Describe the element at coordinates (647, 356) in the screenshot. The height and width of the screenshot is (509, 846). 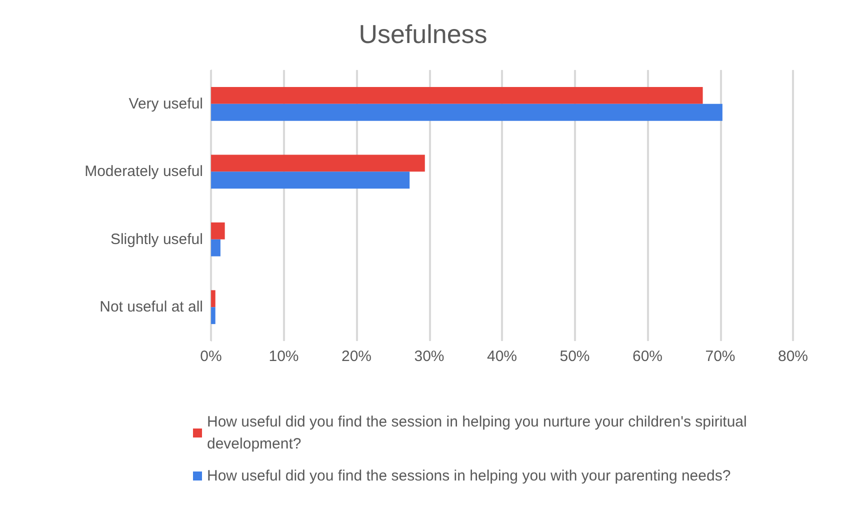
I see `x-tick-label: 60%` at that location.